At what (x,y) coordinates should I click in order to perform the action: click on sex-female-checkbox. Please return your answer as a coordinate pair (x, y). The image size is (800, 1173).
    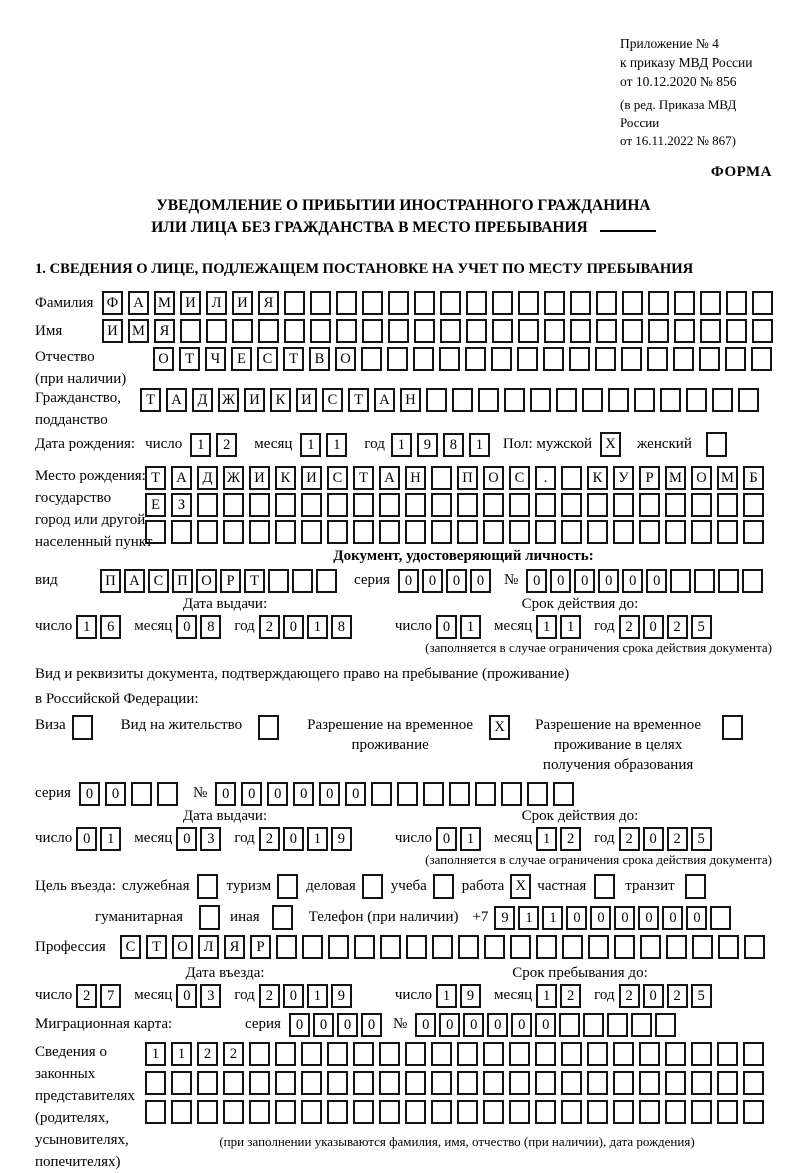
    Looking at the image, I should click on (716, 444).